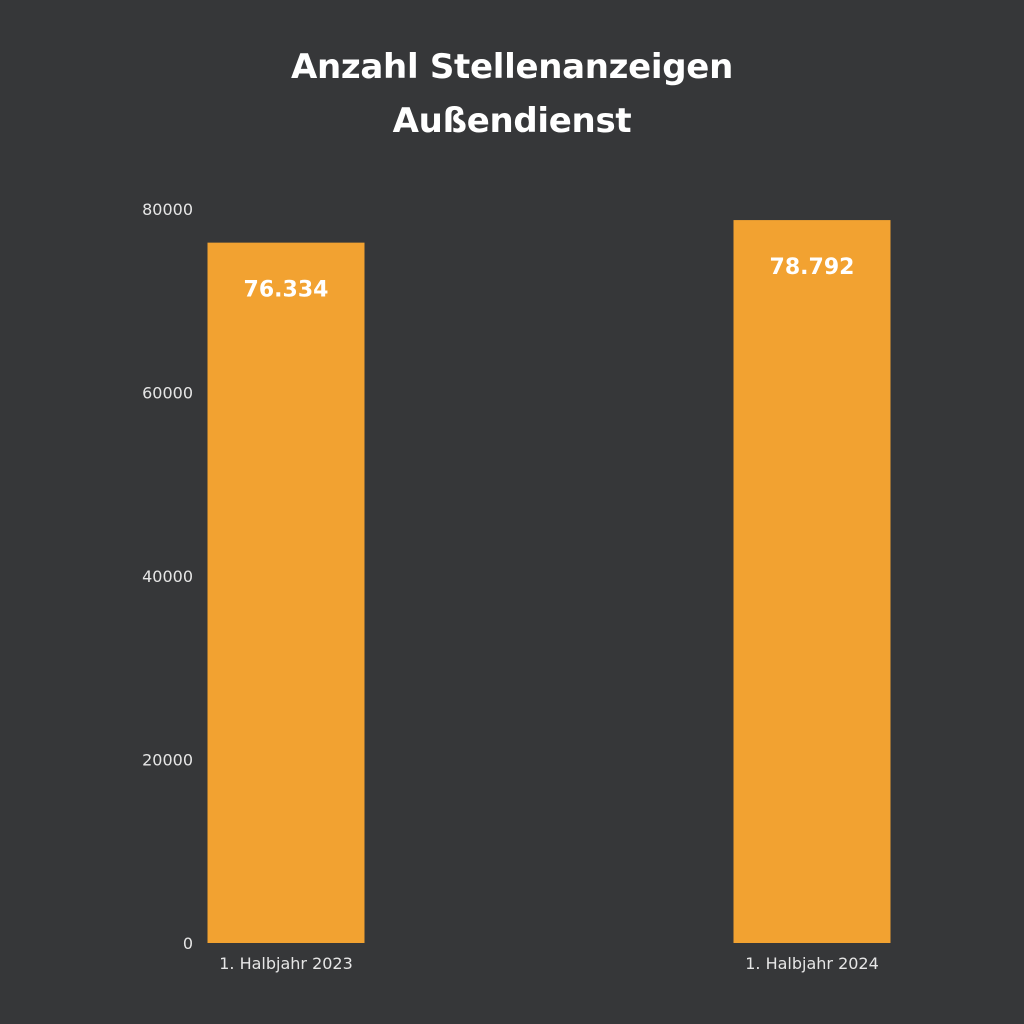 The image size is (1024, 1024). What do you see at coordinates (512, 94) in the screenshot?
I see `chart-title: Anzahl Stellenanzeigen Außendienst` at bounding box center [512, 94].